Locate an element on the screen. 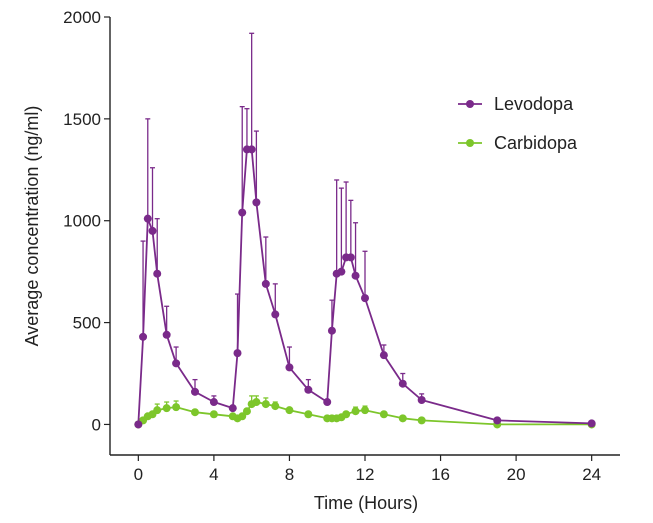 Image resolution: width=653 pixels, height=523 pixels. chart-legend: Levodopa Carbidopa is located at coordinates (518, 123).